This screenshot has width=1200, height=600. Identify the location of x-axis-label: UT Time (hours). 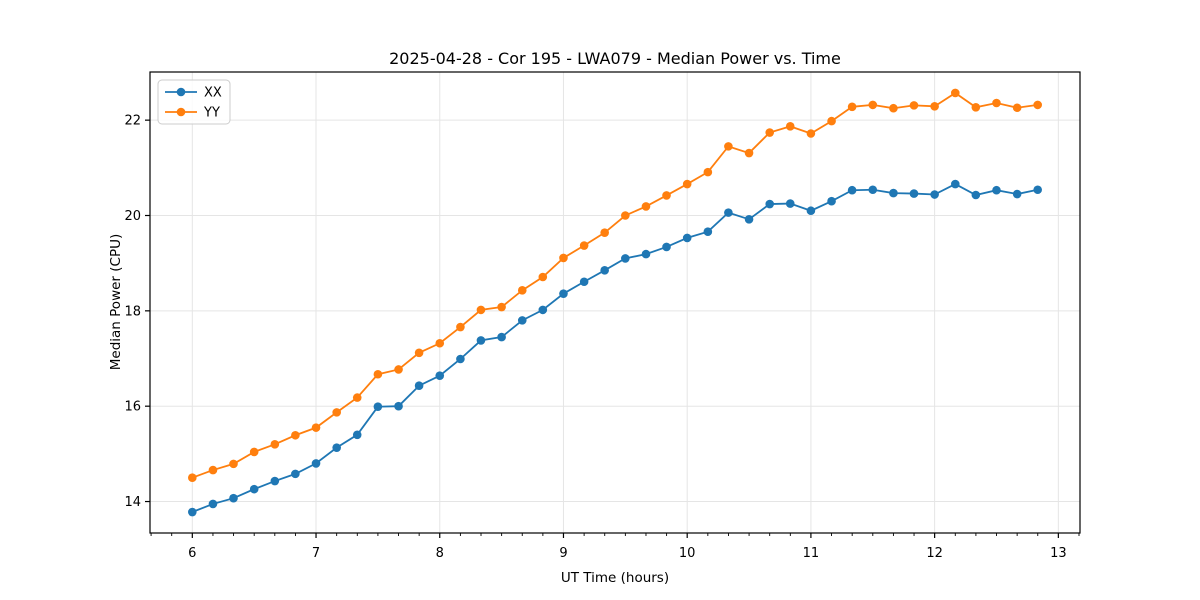
(615, 578).